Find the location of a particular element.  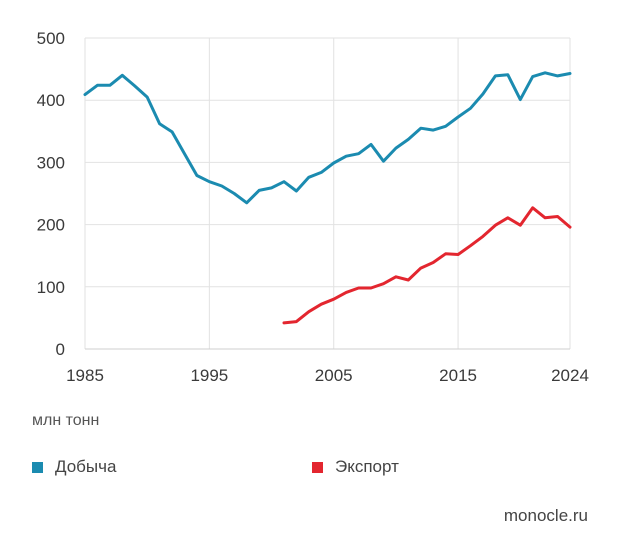

x-tick-label: 2015 is located at coordinates (458, 375).